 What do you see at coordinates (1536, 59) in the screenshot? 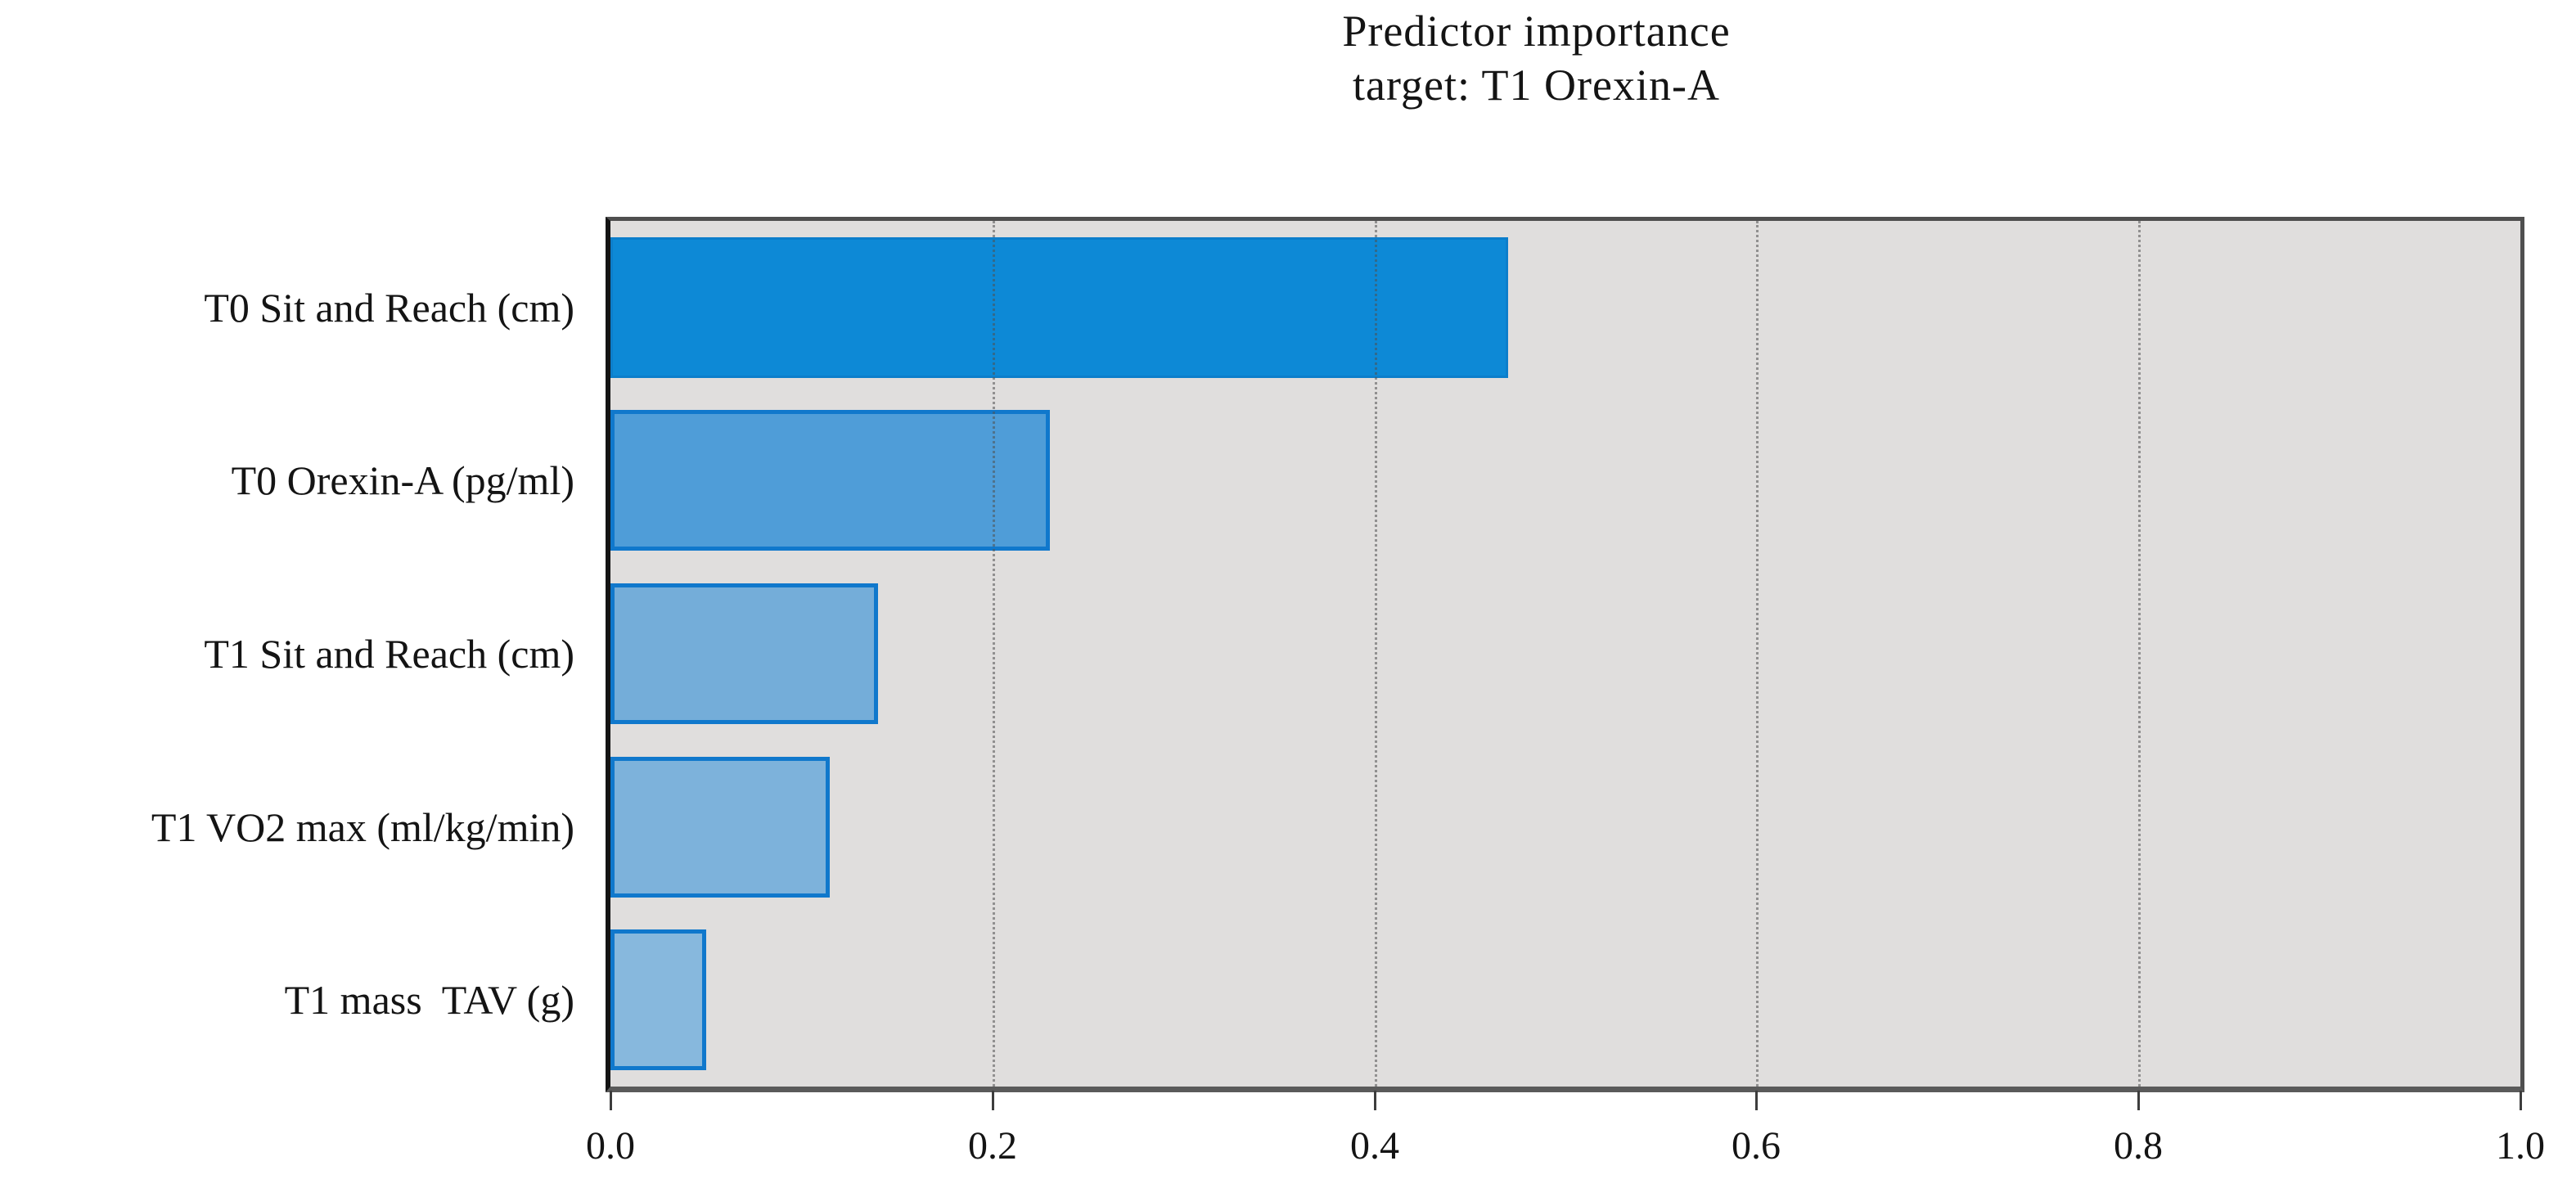
I see `chart-title-block: Predictor importance target: T1 Orexin-A` at bounding box center [1536, 59].